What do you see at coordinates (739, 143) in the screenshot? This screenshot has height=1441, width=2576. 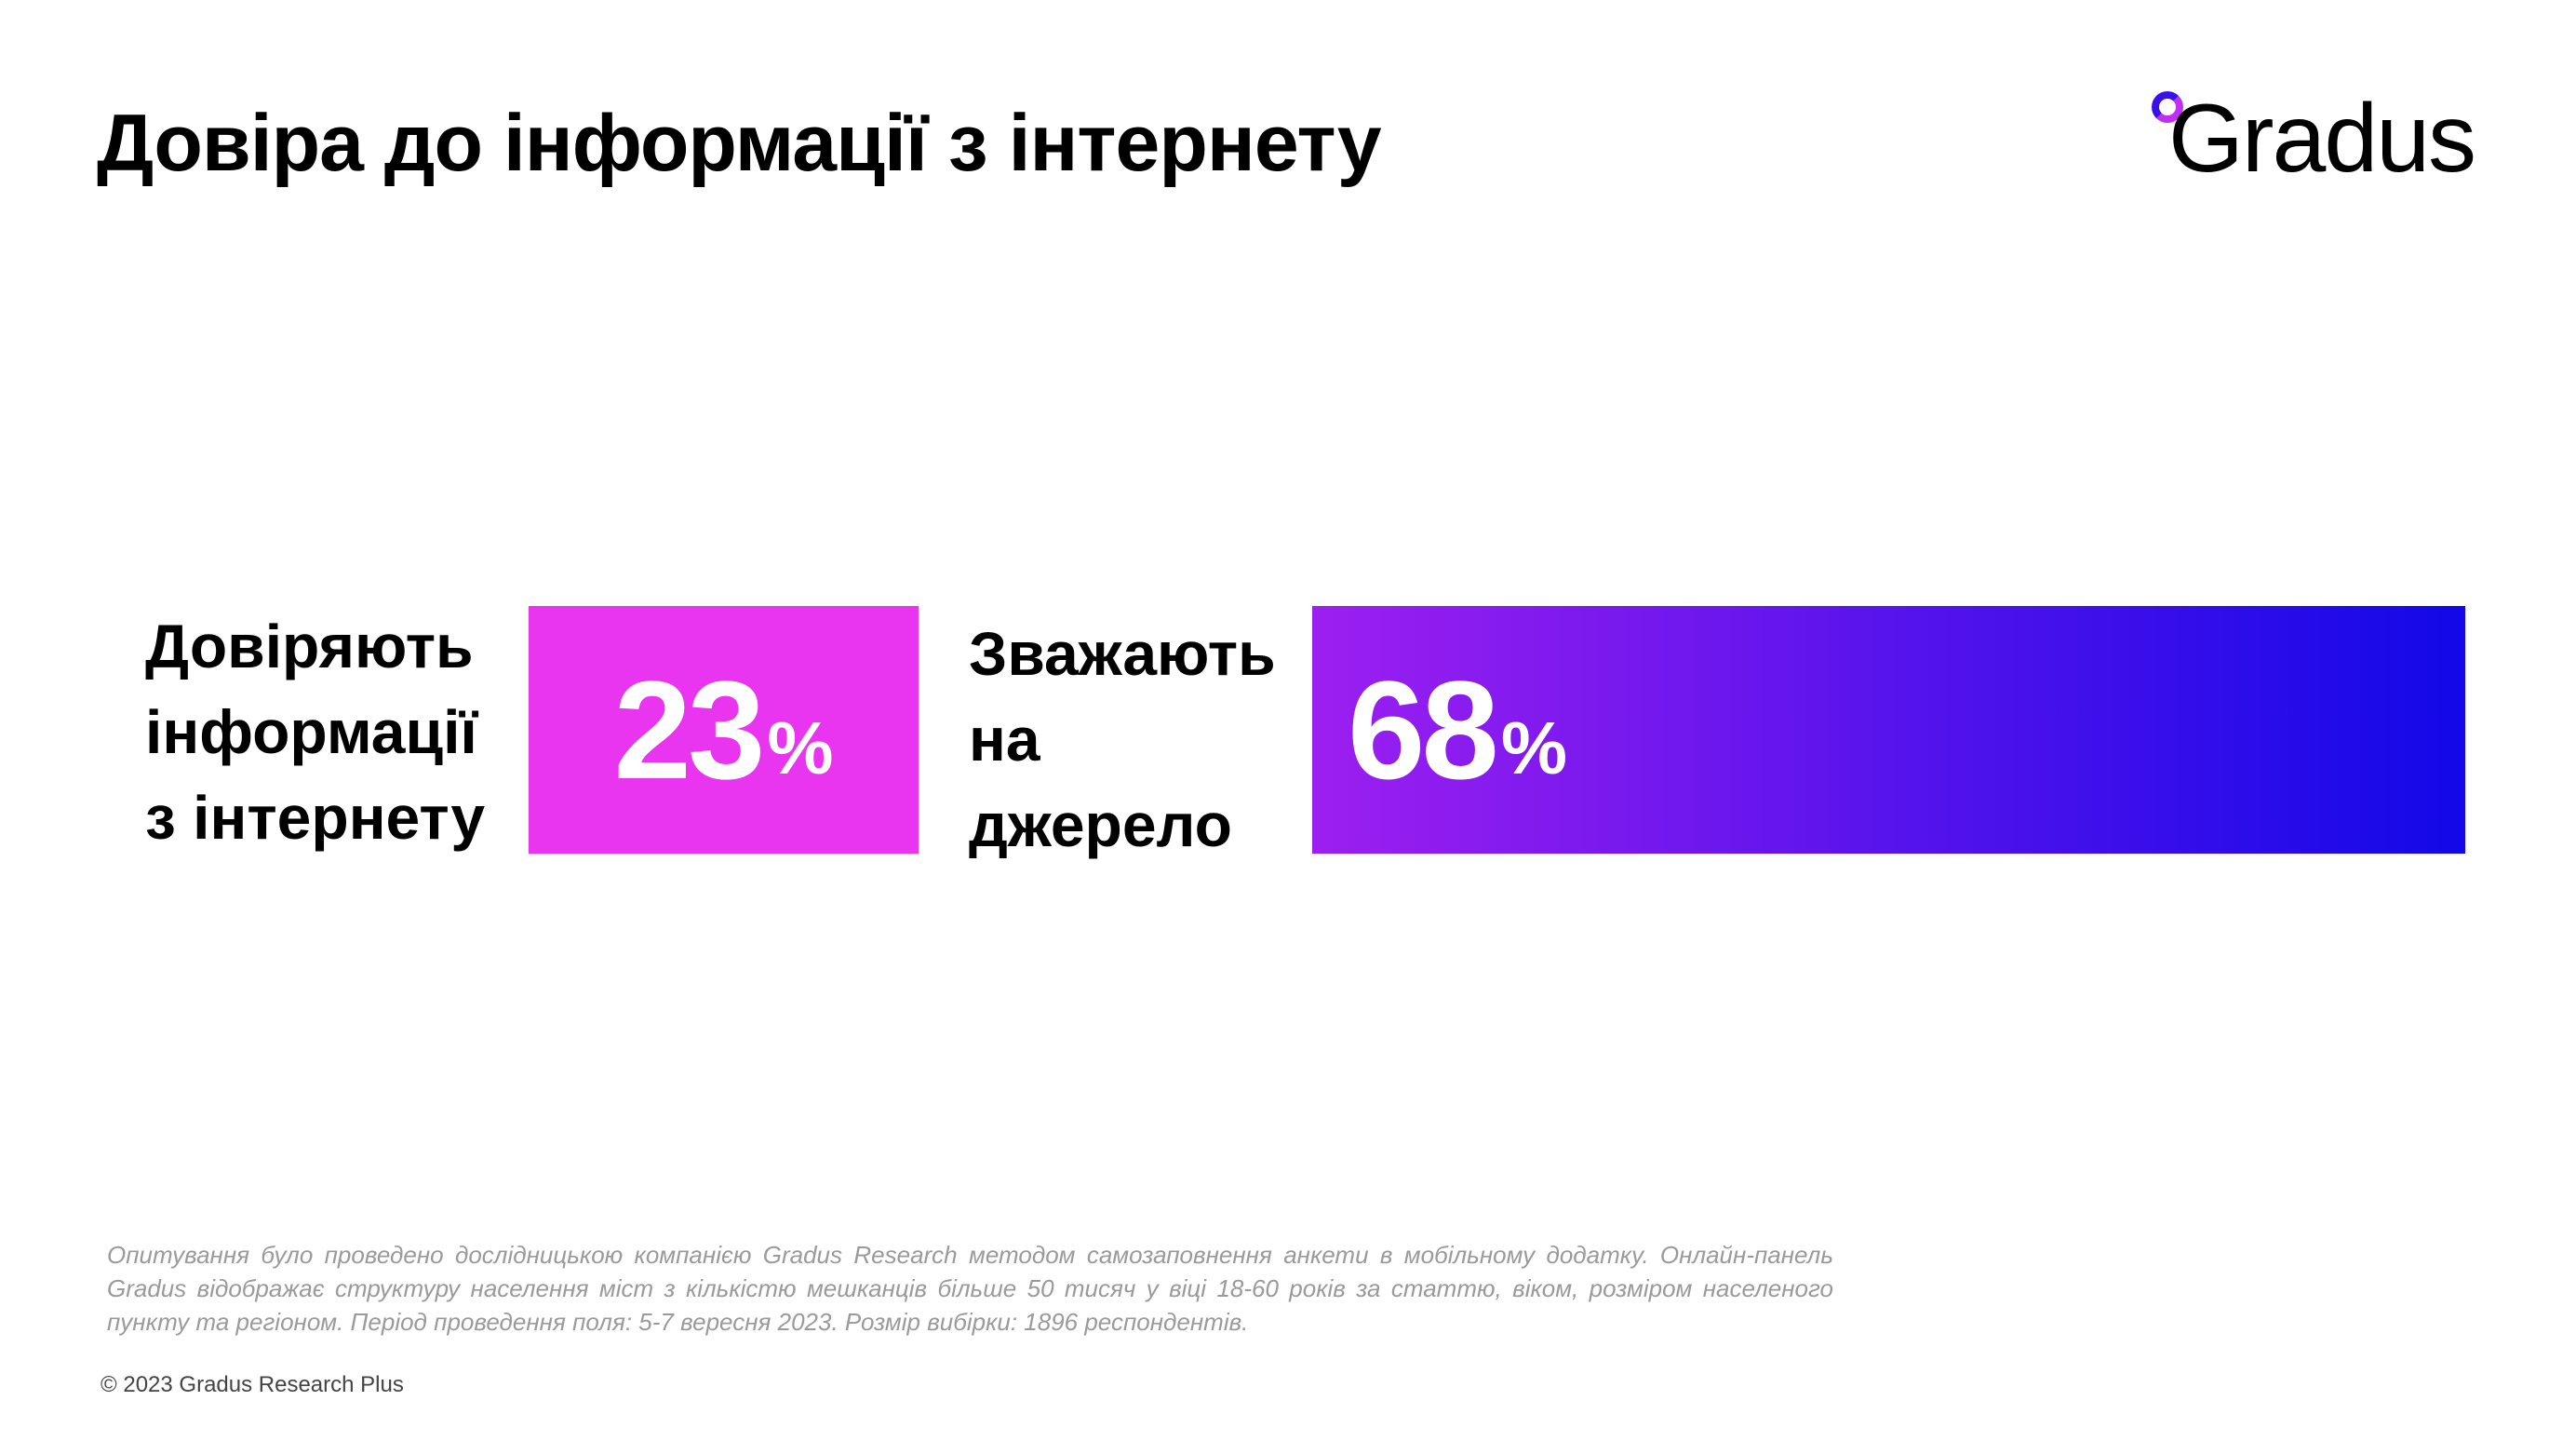 I see `page-title: Довіра до інформації з інтернету` at bounding box center [739, 143].